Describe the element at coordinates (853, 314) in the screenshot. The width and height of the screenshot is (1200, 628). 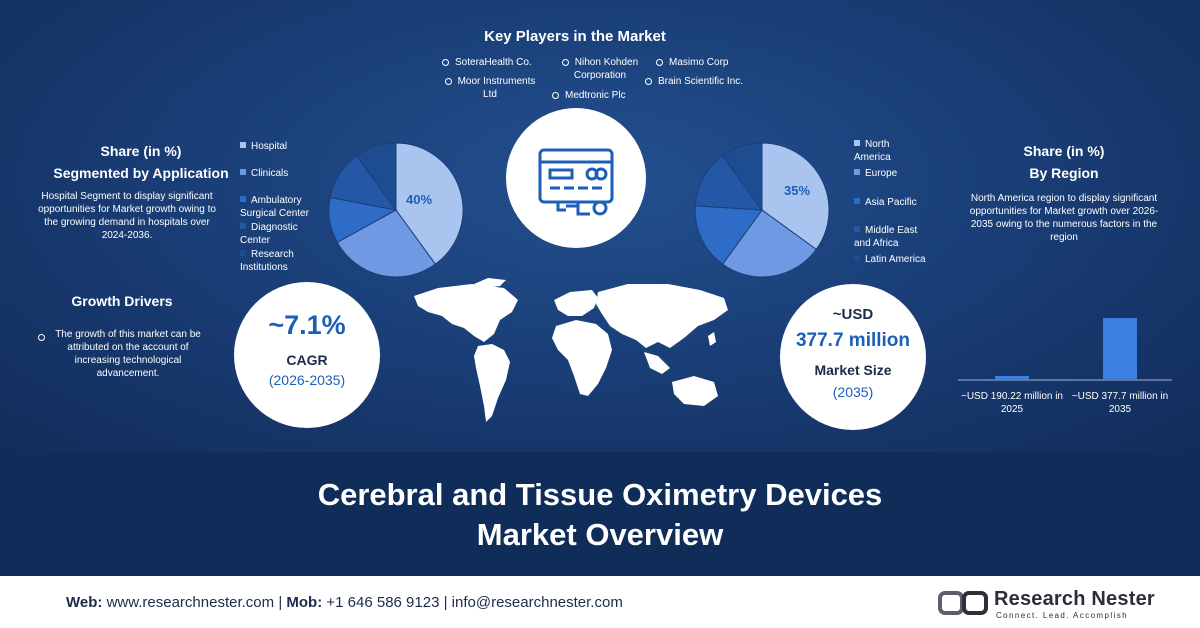
I see `market-size-prefix: ~USD` at that location.